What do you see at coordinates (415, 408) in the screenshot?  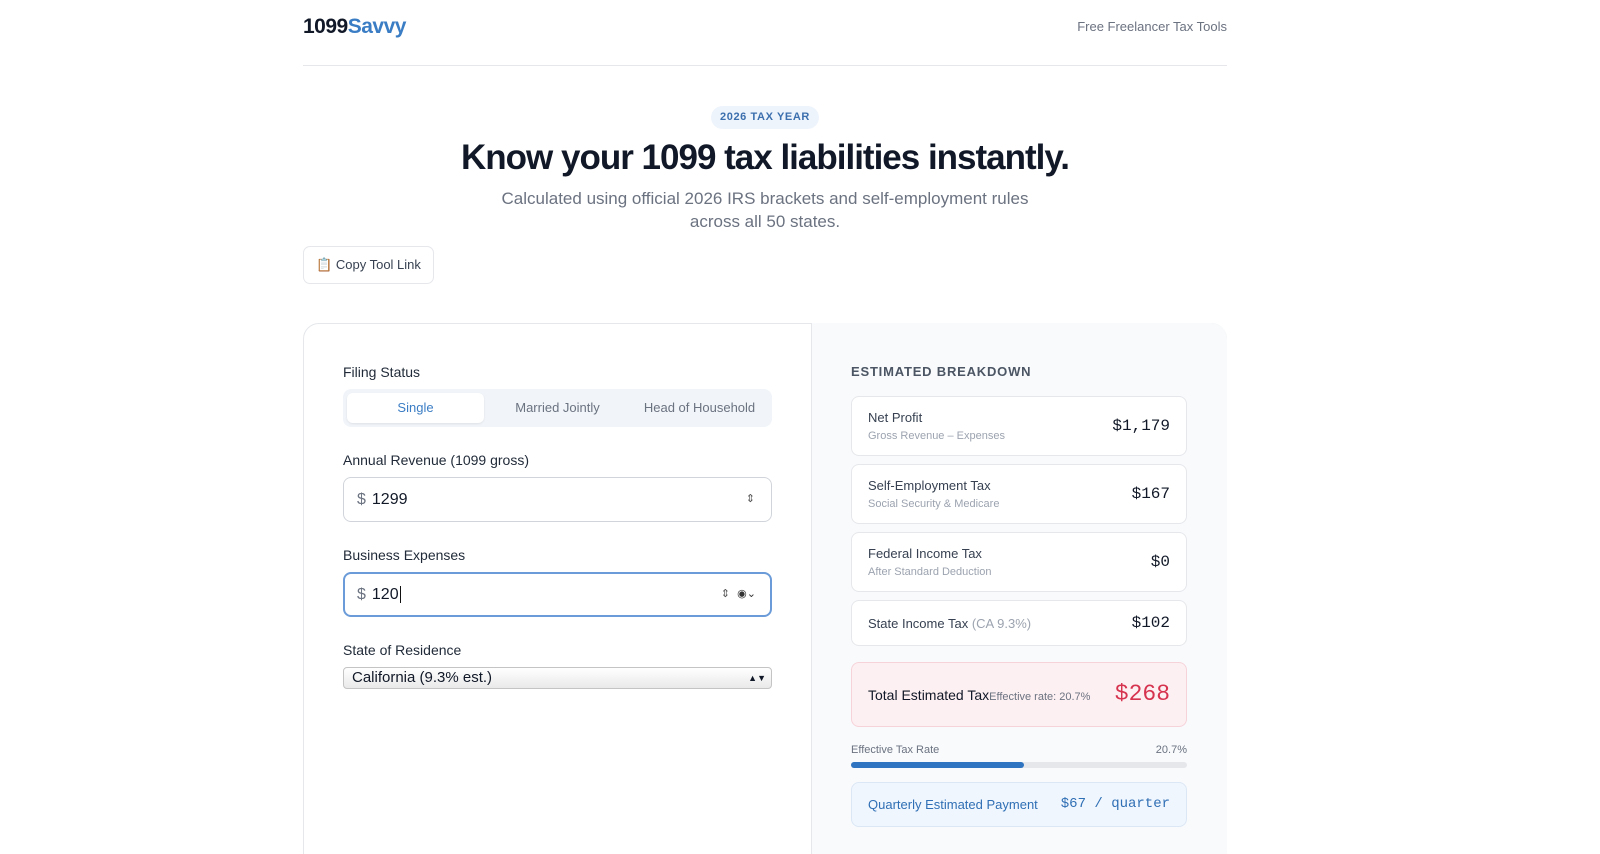 I see `filing-option: Single` at bounding box center [415, 408].